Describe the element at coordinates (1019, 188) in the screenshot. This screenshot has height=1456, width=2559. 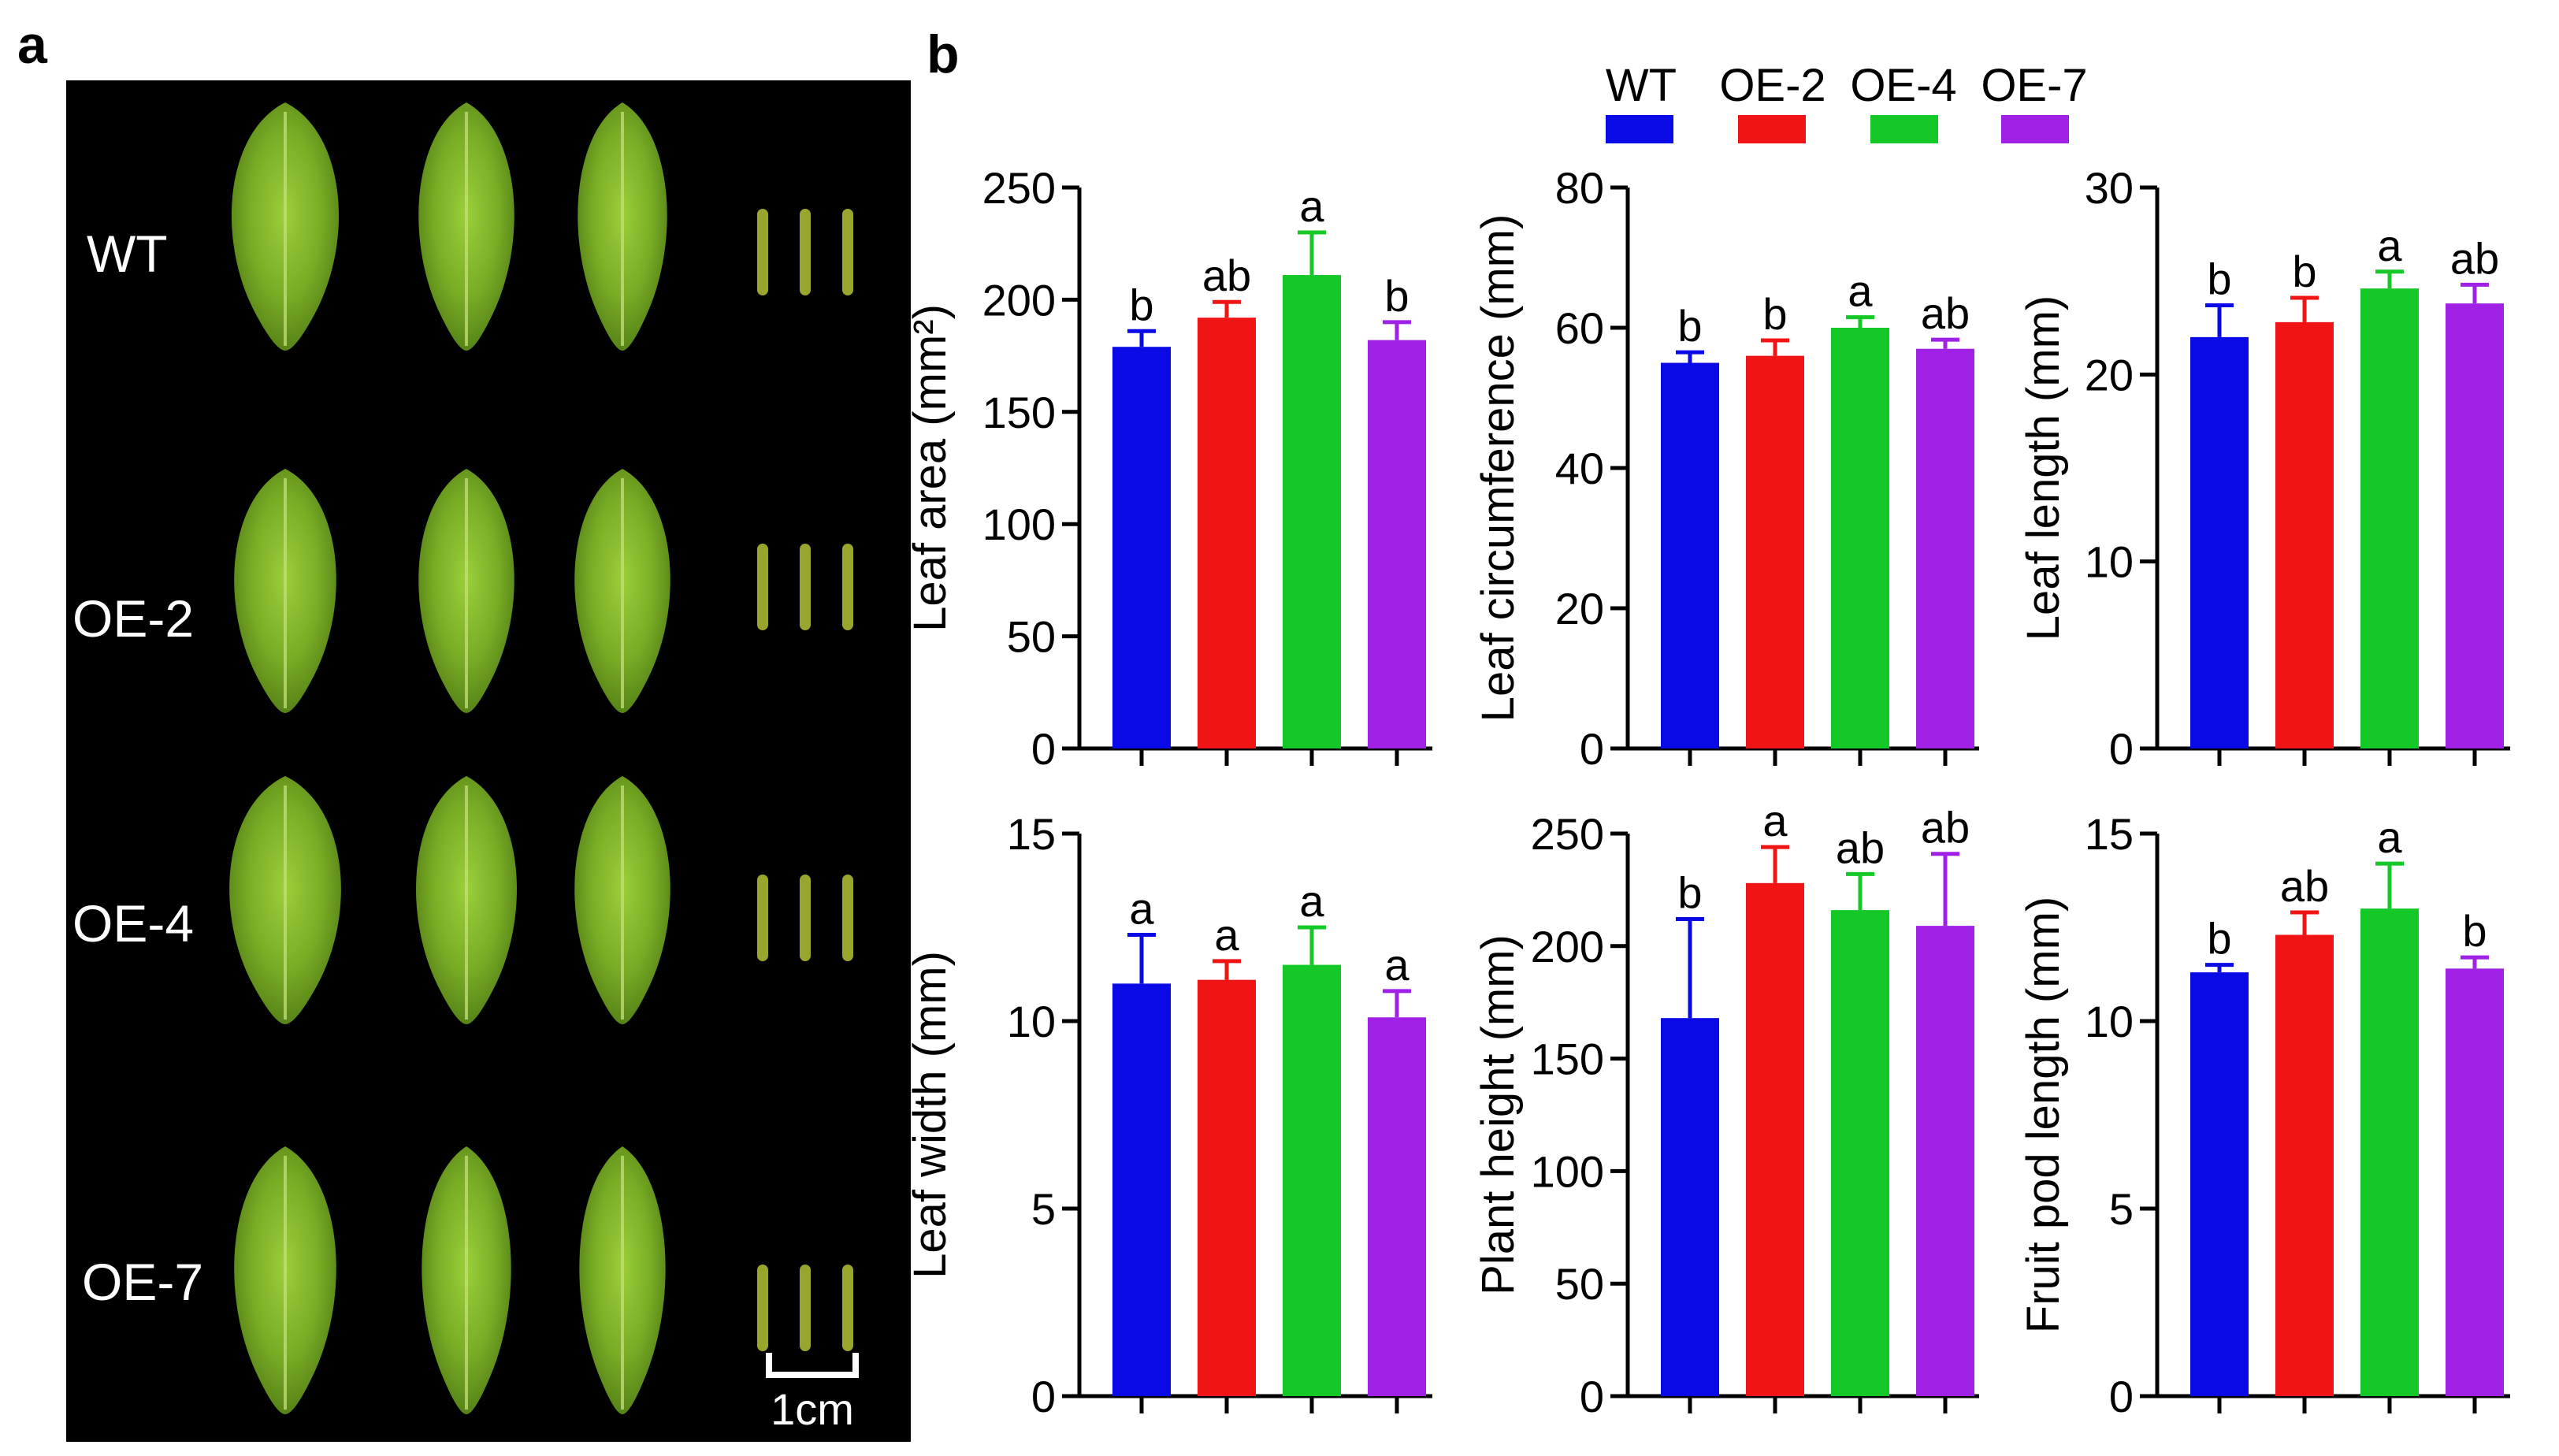
I see `y-tick-label: 250` at that location.